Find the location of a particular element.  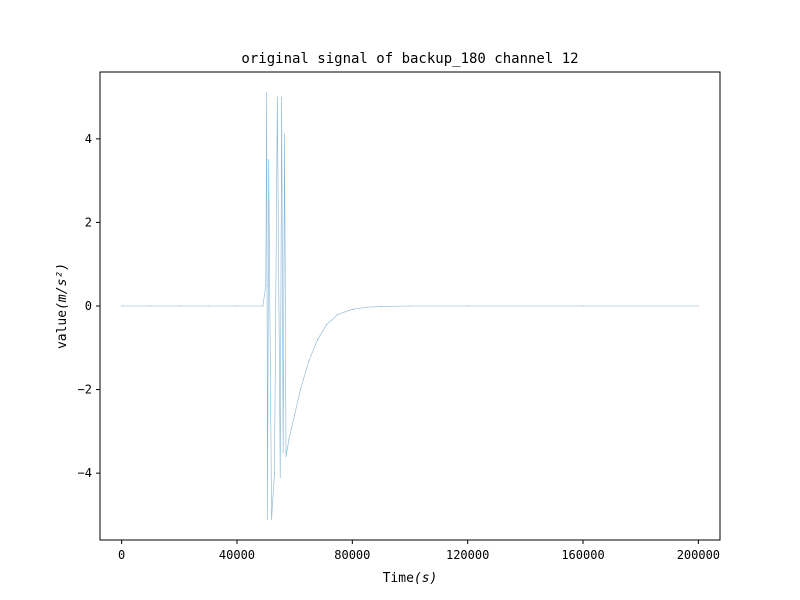

x-axis-unit: (s) is located at coordinates (425, 578).